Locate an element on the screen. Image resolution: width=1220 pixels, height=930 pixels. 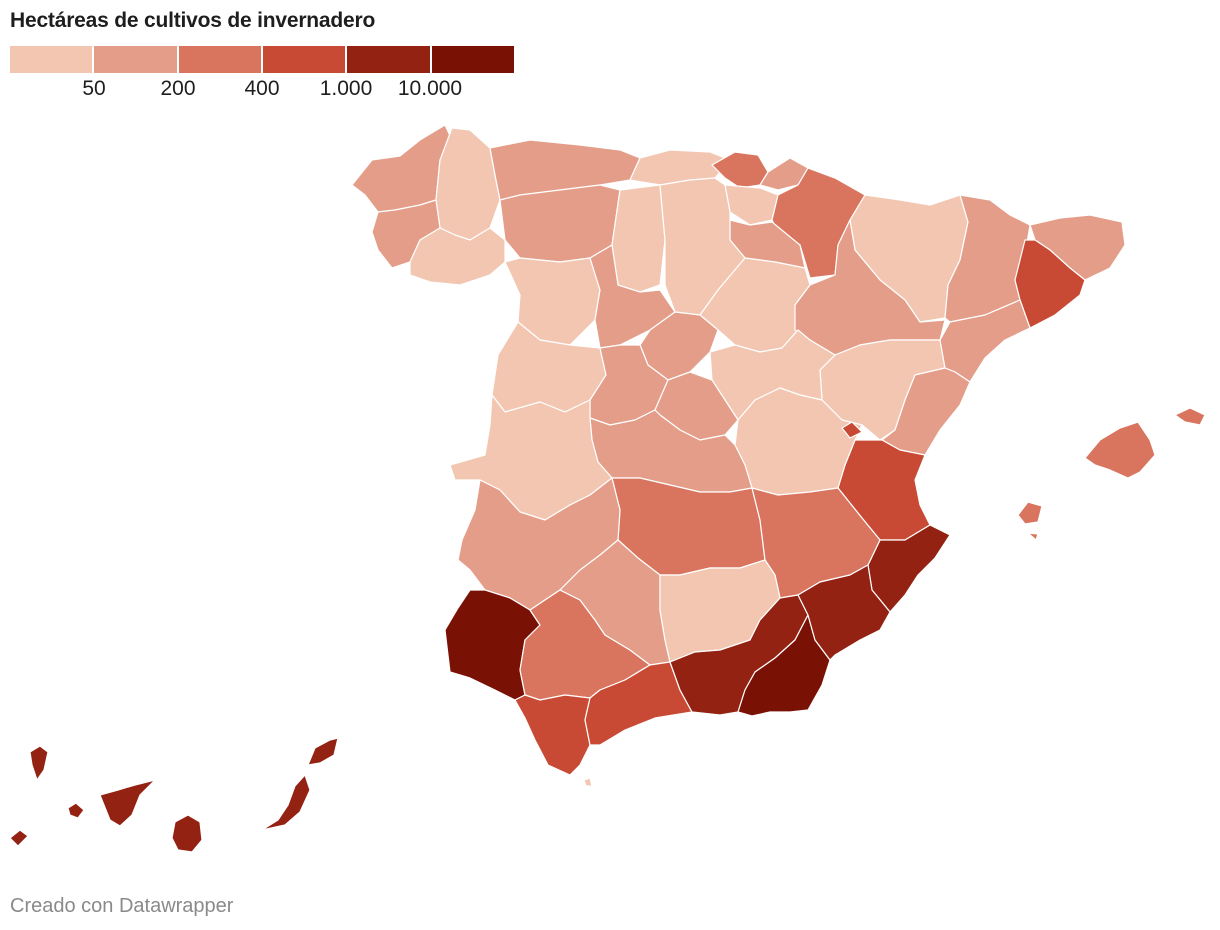
legend-color-bar is located at coordinates (262, 59).